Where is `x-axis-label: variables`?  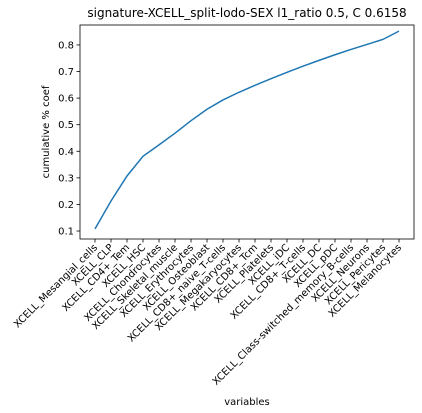 x-axis-label: variables is located at coordinates (247, 402).